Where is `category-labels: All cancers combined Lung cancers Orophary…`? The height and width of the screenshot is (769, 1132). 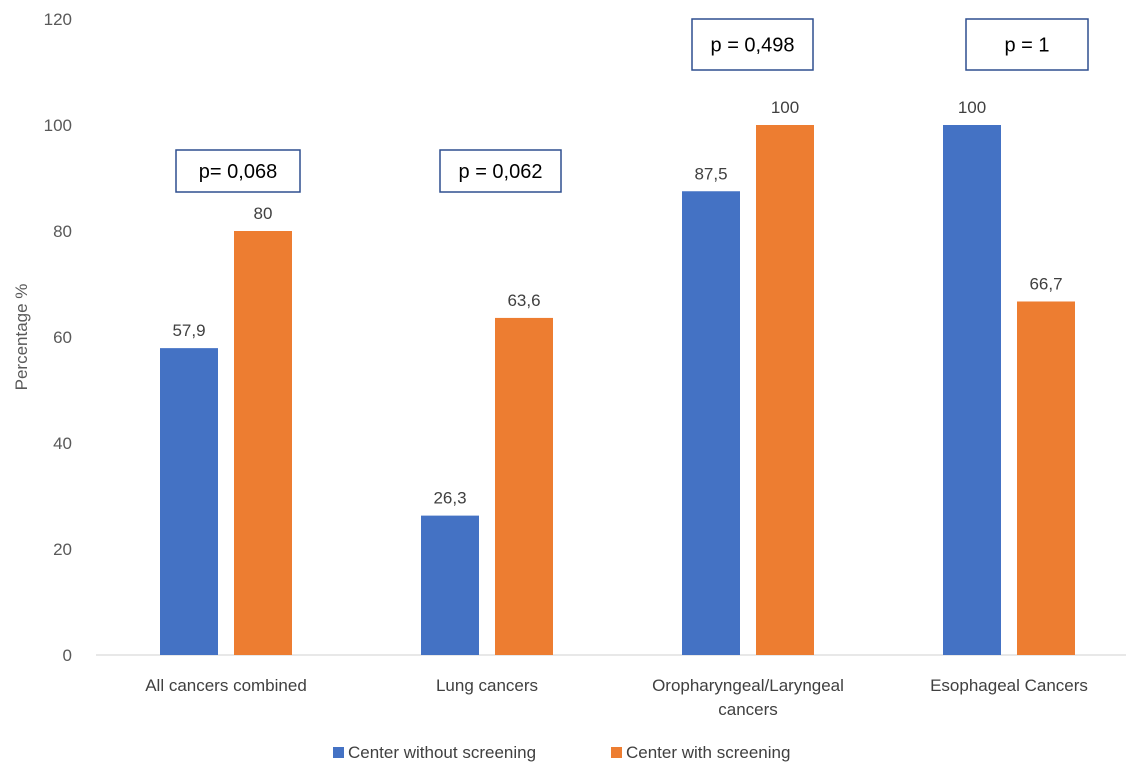 category-labels: All cancers combined Lung cancers Orophary… is located at coordinates (616, 697).